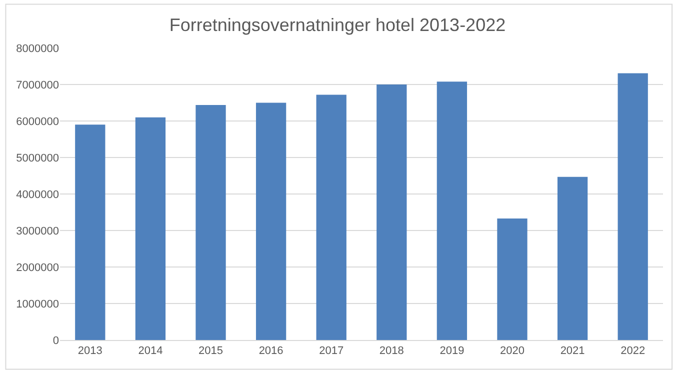 Image resolution: width=675 pixels, height=370 pixels. Describe the element at coordinates (37, 194) in the screenshot. I see `y-tick-label: 4000000` at that location.